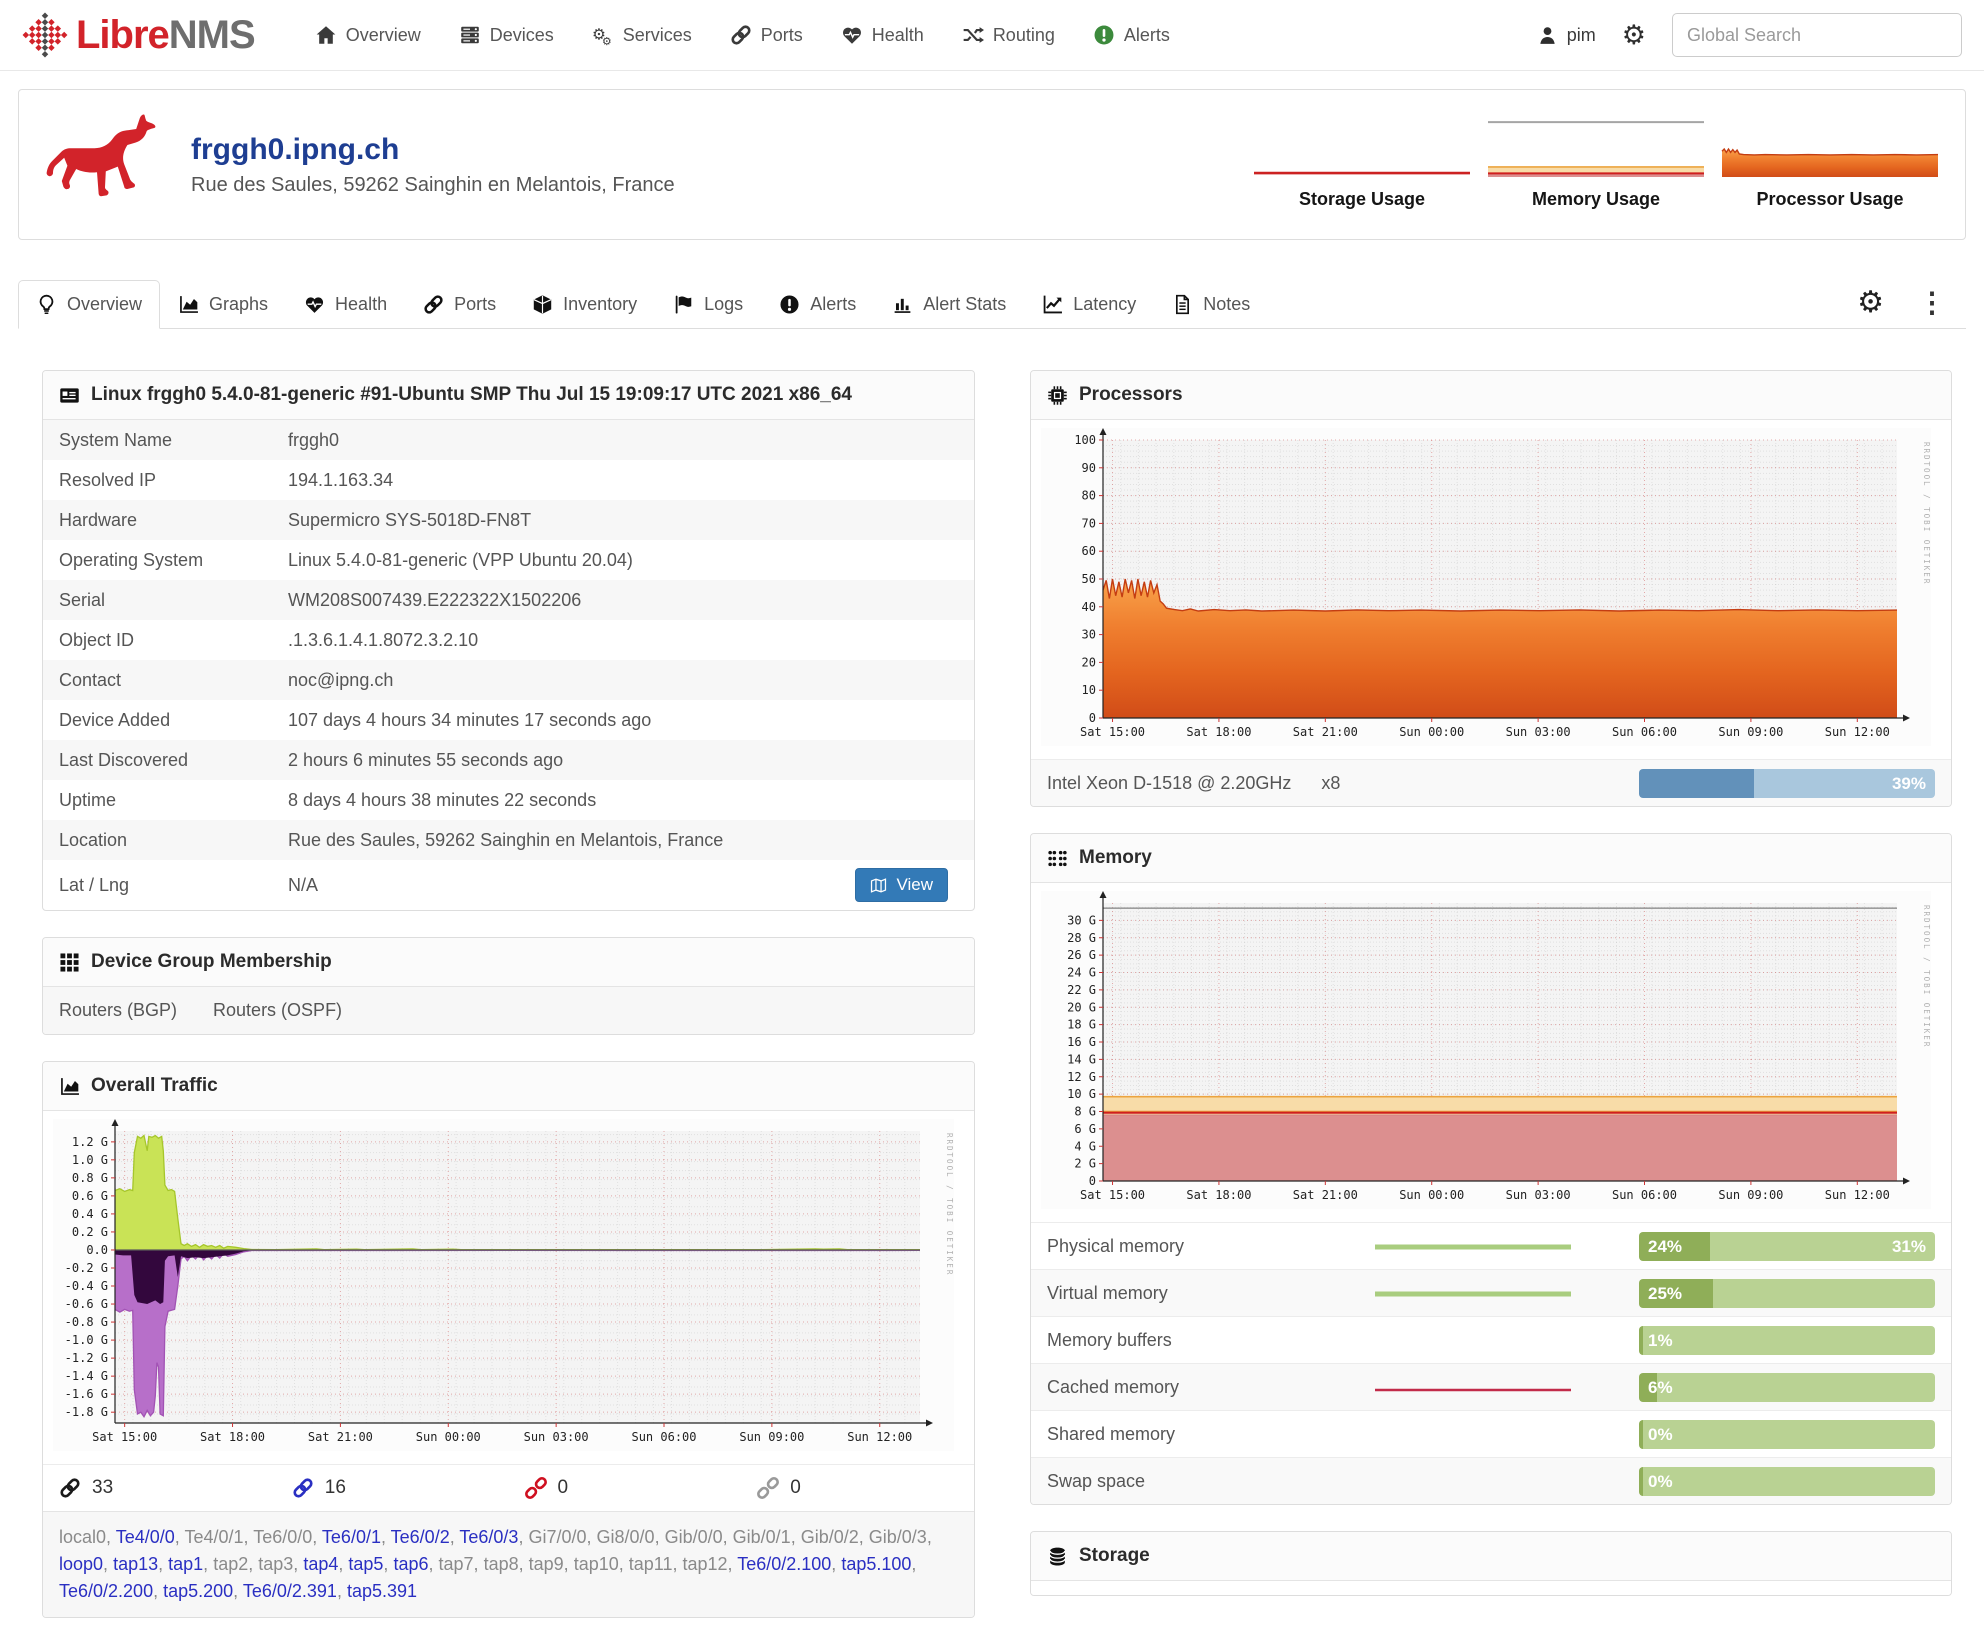  Describe the element at coordinates (278, 1010) in the screenshot. I see `device-group-link-routers-ospf-: Routers (OSPF)` at that location.